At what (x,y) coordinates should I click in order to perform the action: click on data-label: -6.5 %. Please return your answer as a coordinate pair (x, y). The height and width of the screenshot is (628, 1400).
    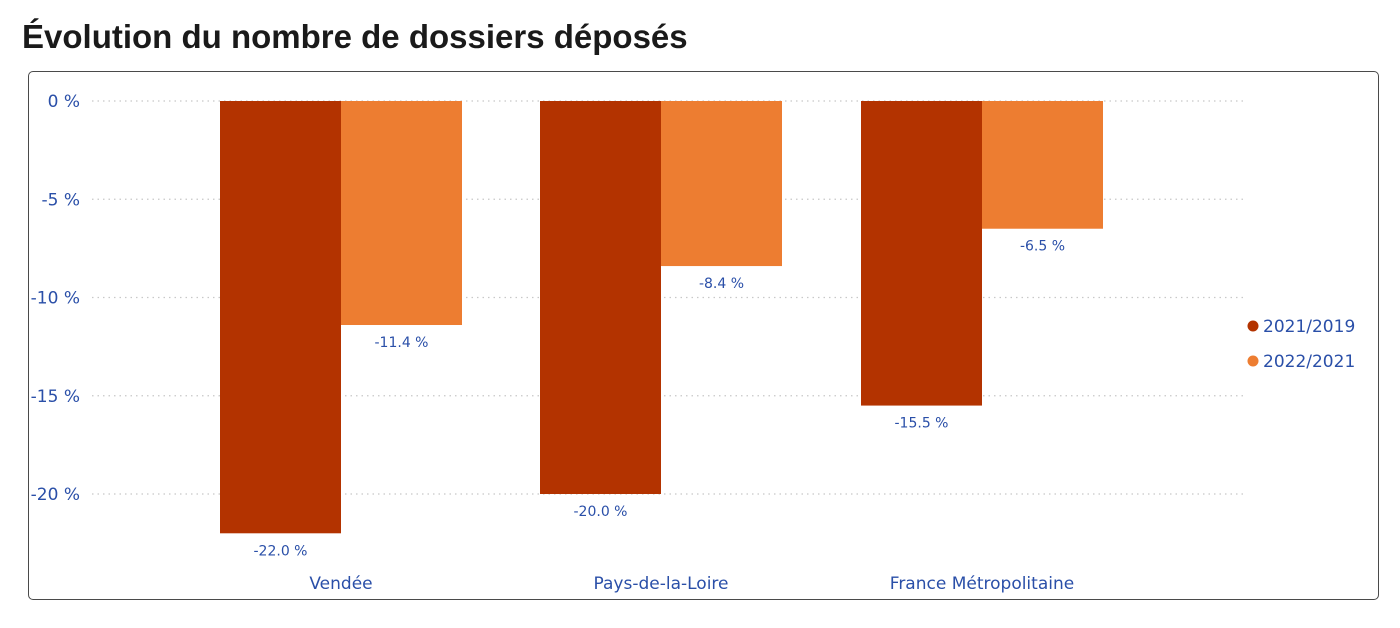
    Looking at the image, I should click on (1042, 247).